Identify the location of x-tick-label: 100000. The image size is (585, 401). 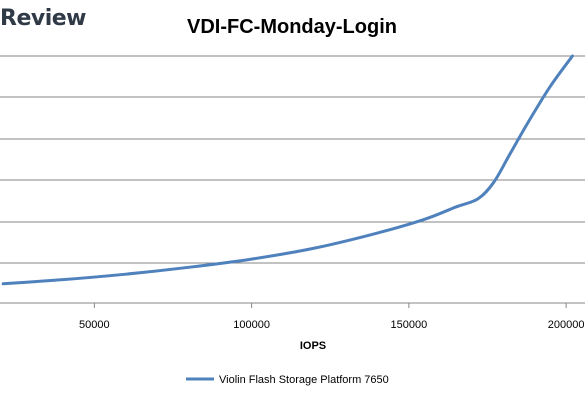
(251, 325).